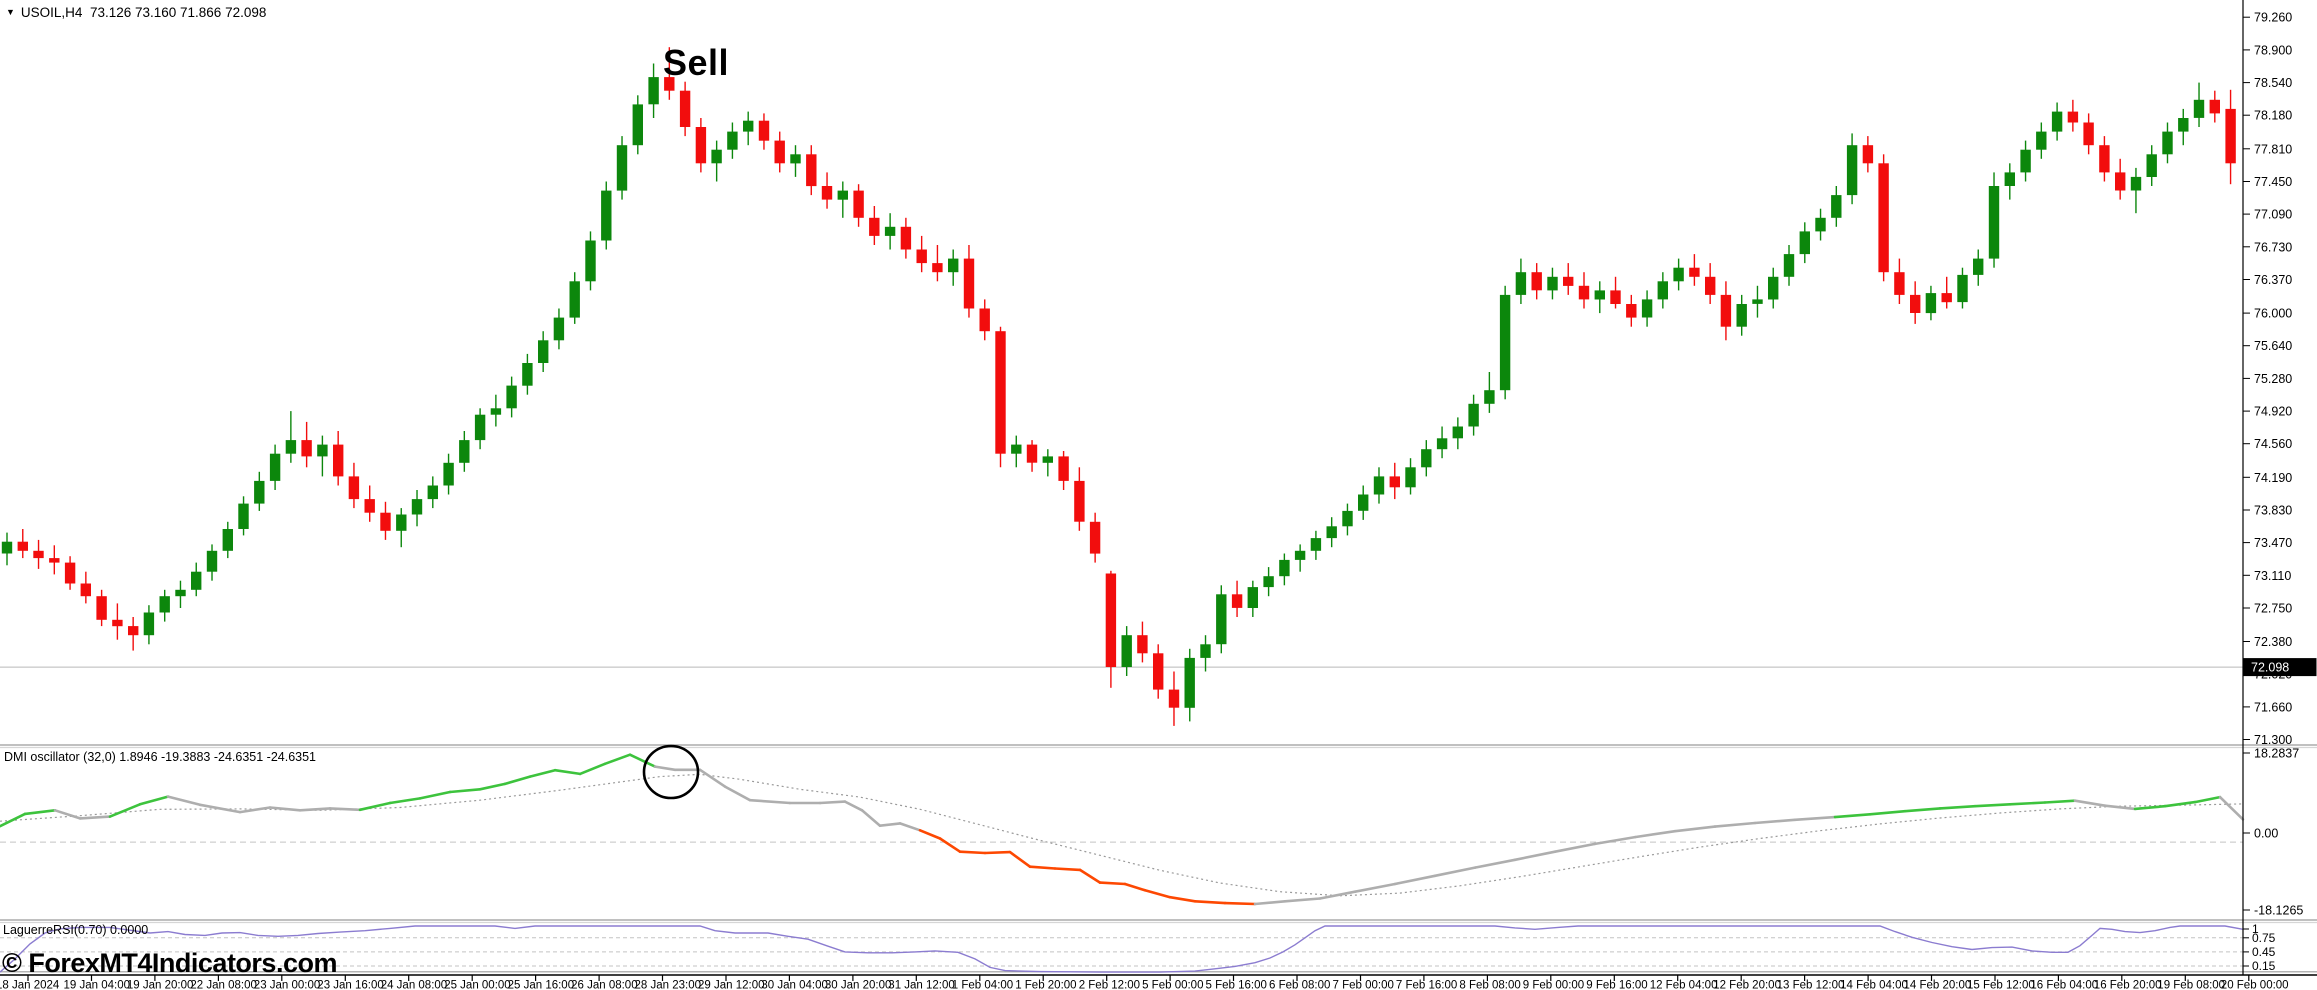 The image size is (2317, 990). I want to click on svg-text: 23 Jan 00:00, so click(287, 985).